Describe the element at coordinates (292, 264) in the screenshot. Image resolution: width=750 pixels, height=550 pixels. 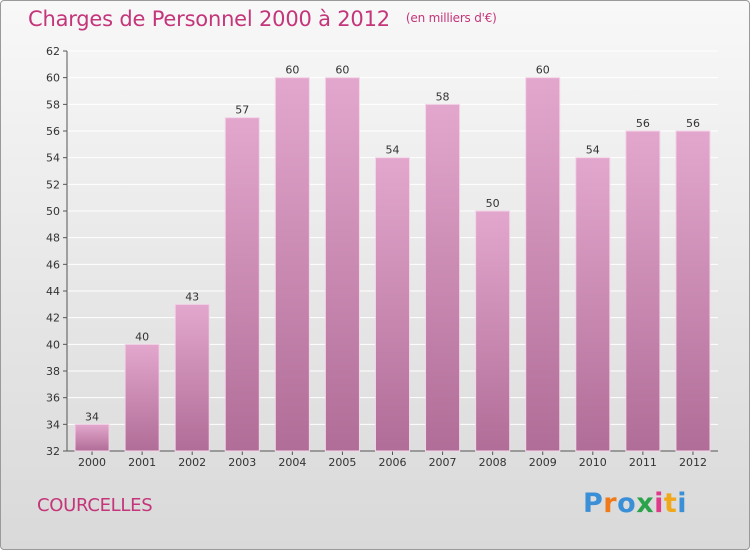
I see `bar-2004` at that location.